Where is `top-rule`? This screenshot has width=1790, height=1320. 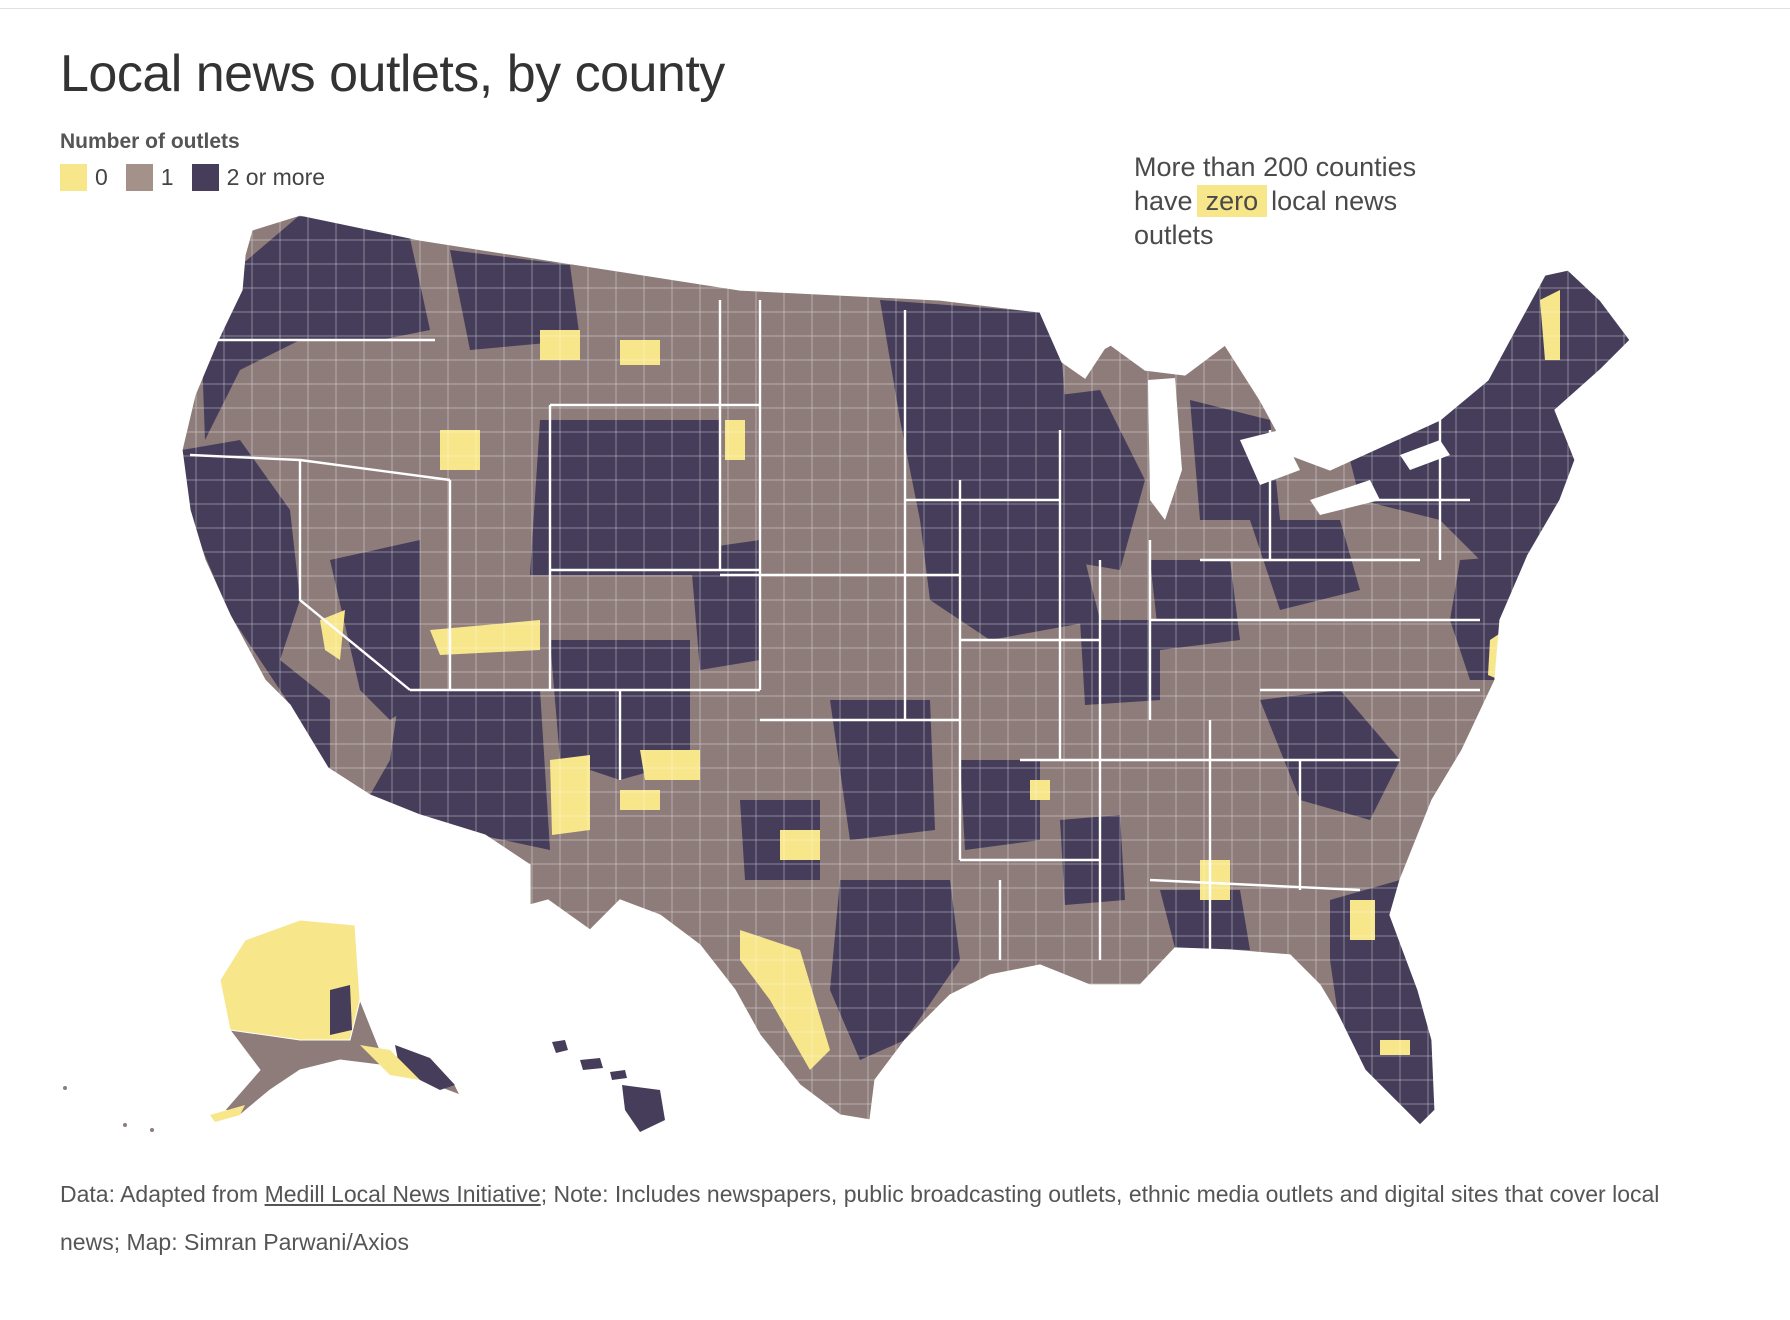
top-rule is located at coordinates (895, 8).